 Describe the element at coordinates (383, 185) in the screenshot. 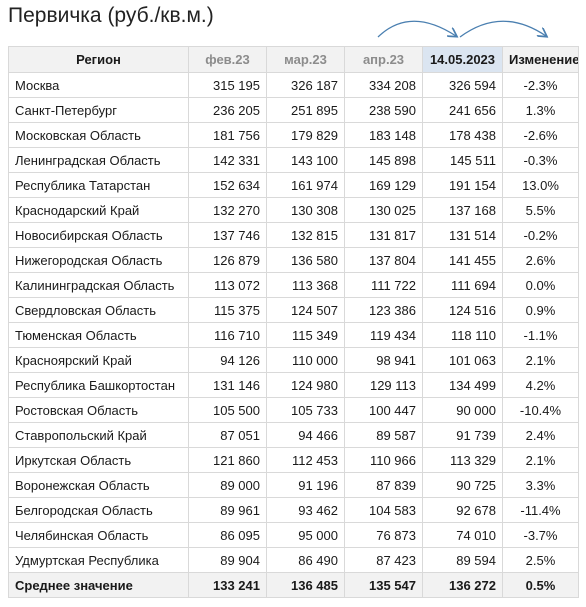

I see `apr-cell: 169 129` at that location.